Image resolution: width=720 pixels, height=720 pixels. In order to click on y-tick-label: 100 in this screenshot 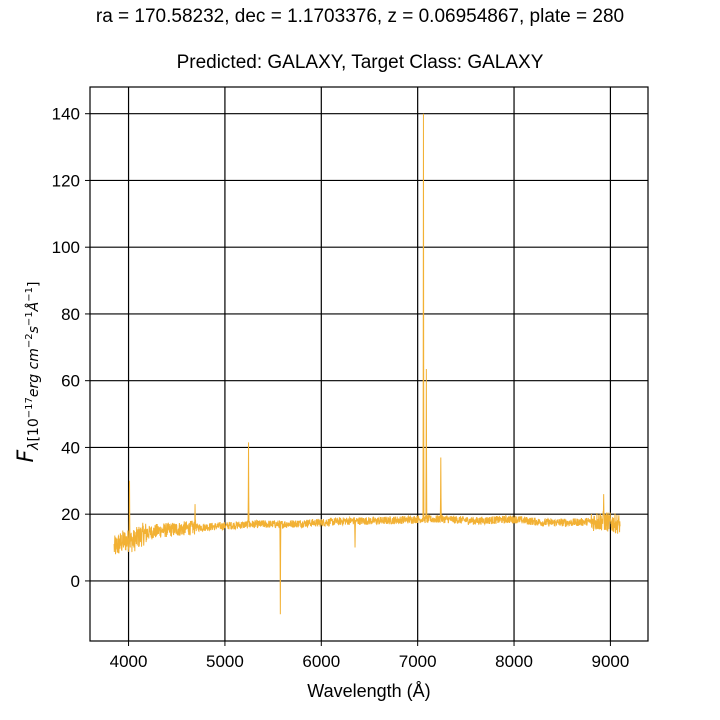, I will do `click(66, 247)`.